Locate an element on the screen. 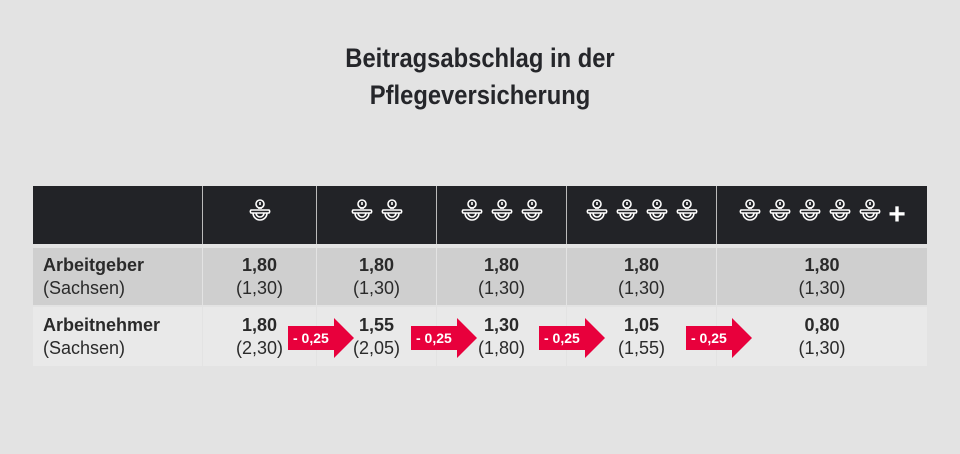  value-cell: 1,55 (2,05) is located at coordinates (376, 336).